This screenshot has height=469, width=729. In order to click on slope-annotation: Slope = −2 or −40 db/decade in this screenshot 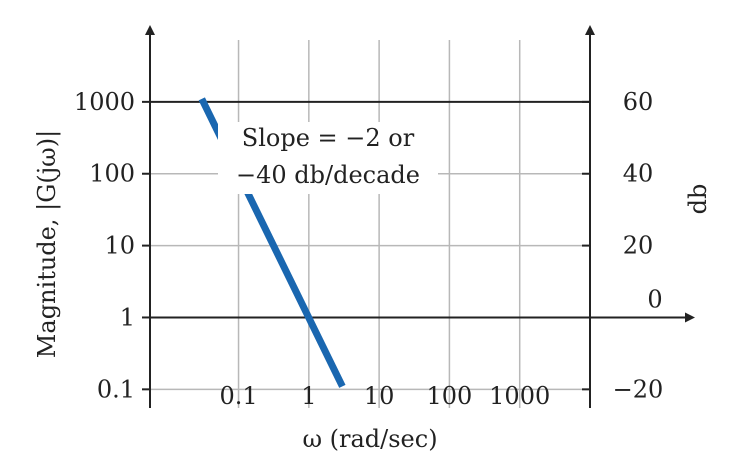, I will do `click(328, 158)`.